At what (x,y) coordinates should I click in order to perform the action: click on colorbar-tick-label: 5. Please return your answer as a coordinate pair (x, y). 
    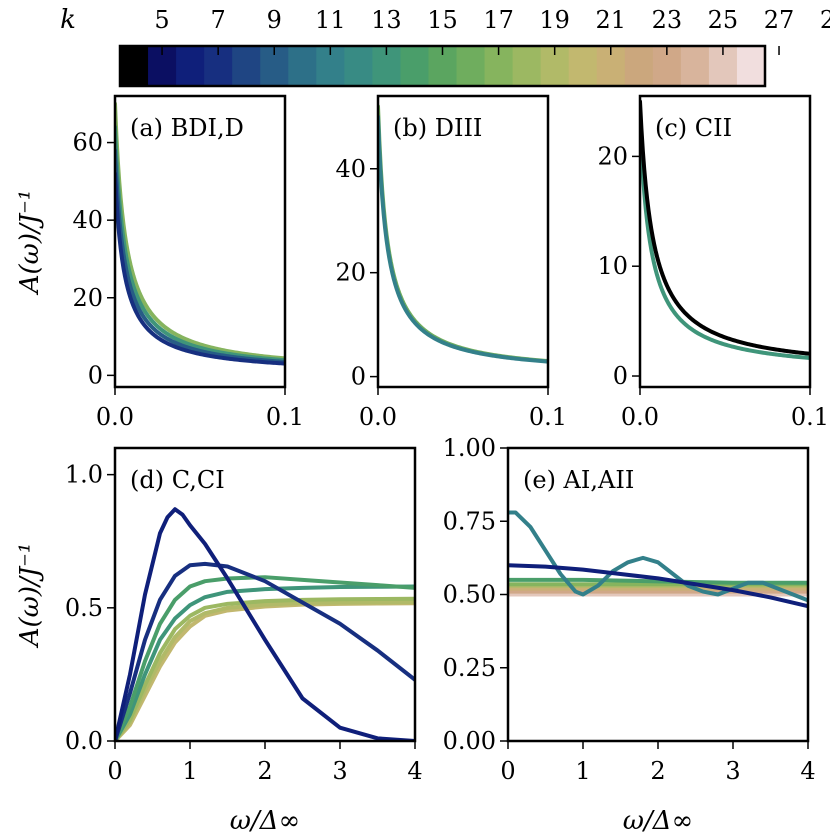
    Looking at the image, I should click on (161, 20).